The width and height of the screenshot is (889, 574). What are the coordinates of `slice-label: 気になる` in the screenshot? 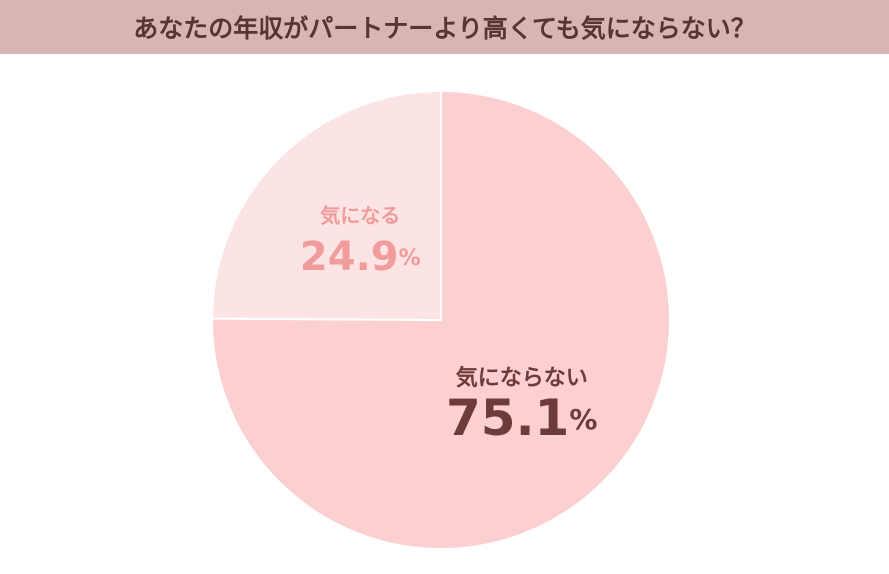 It's located at (360, 215).